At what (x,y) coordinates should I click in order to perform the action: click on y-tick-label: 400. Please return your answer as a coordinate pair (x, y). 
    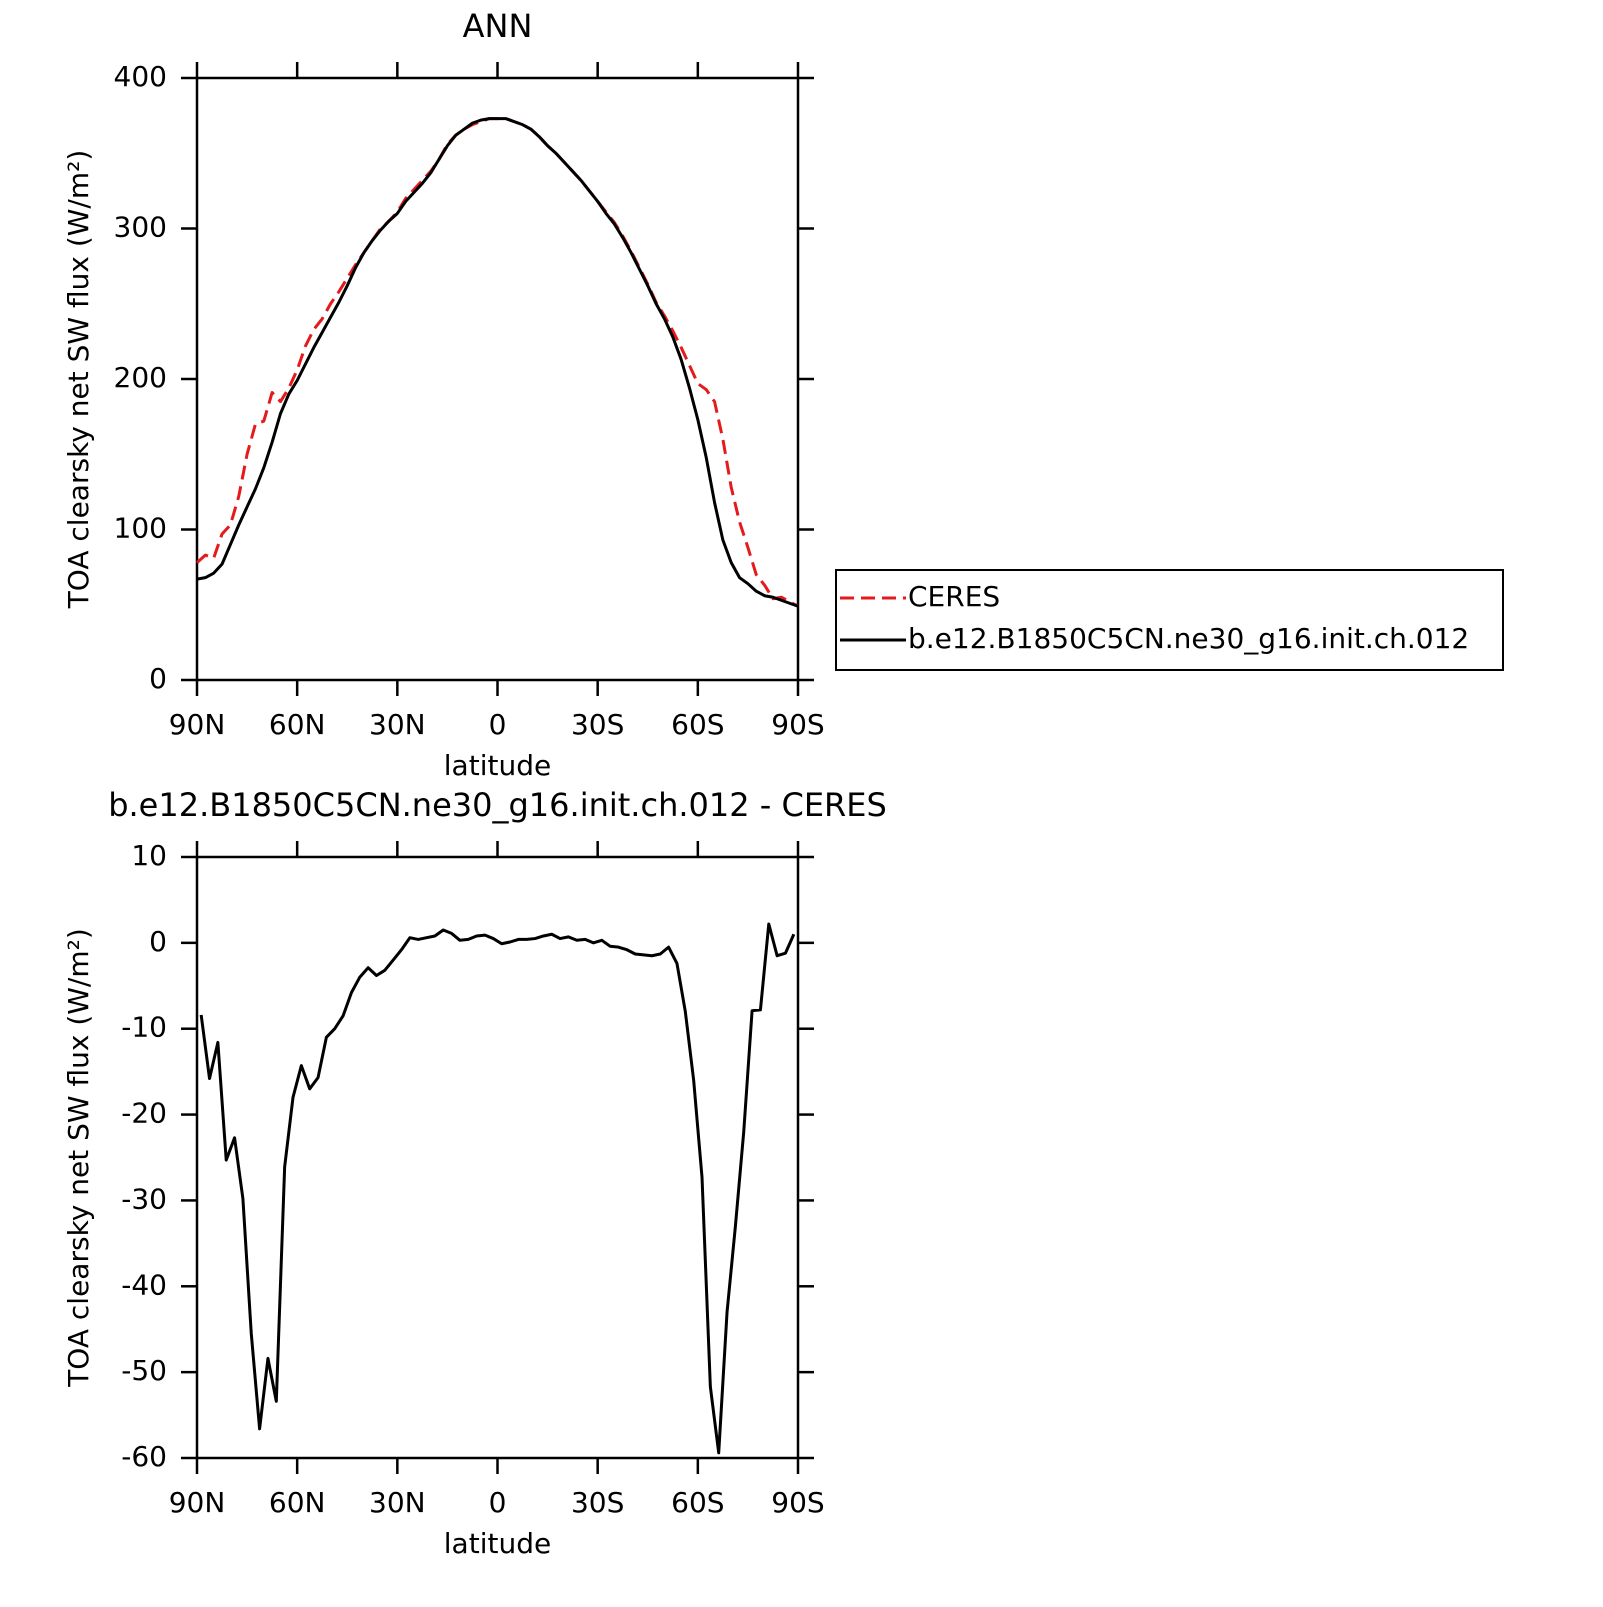
    Looking at the image, I should click on (140, 76).